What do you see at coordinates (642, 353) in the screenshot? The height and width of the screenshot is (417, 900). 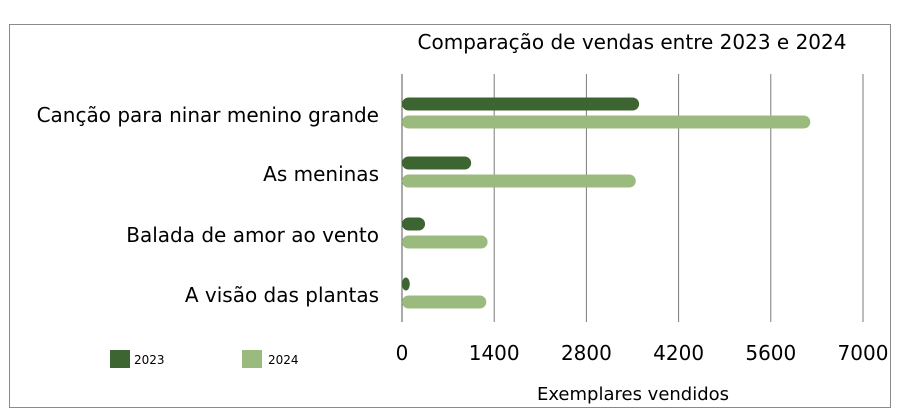 I see `x-tick-labels: 0 1400 2800 4200 5600 7000` at bounding box center [642, 353].